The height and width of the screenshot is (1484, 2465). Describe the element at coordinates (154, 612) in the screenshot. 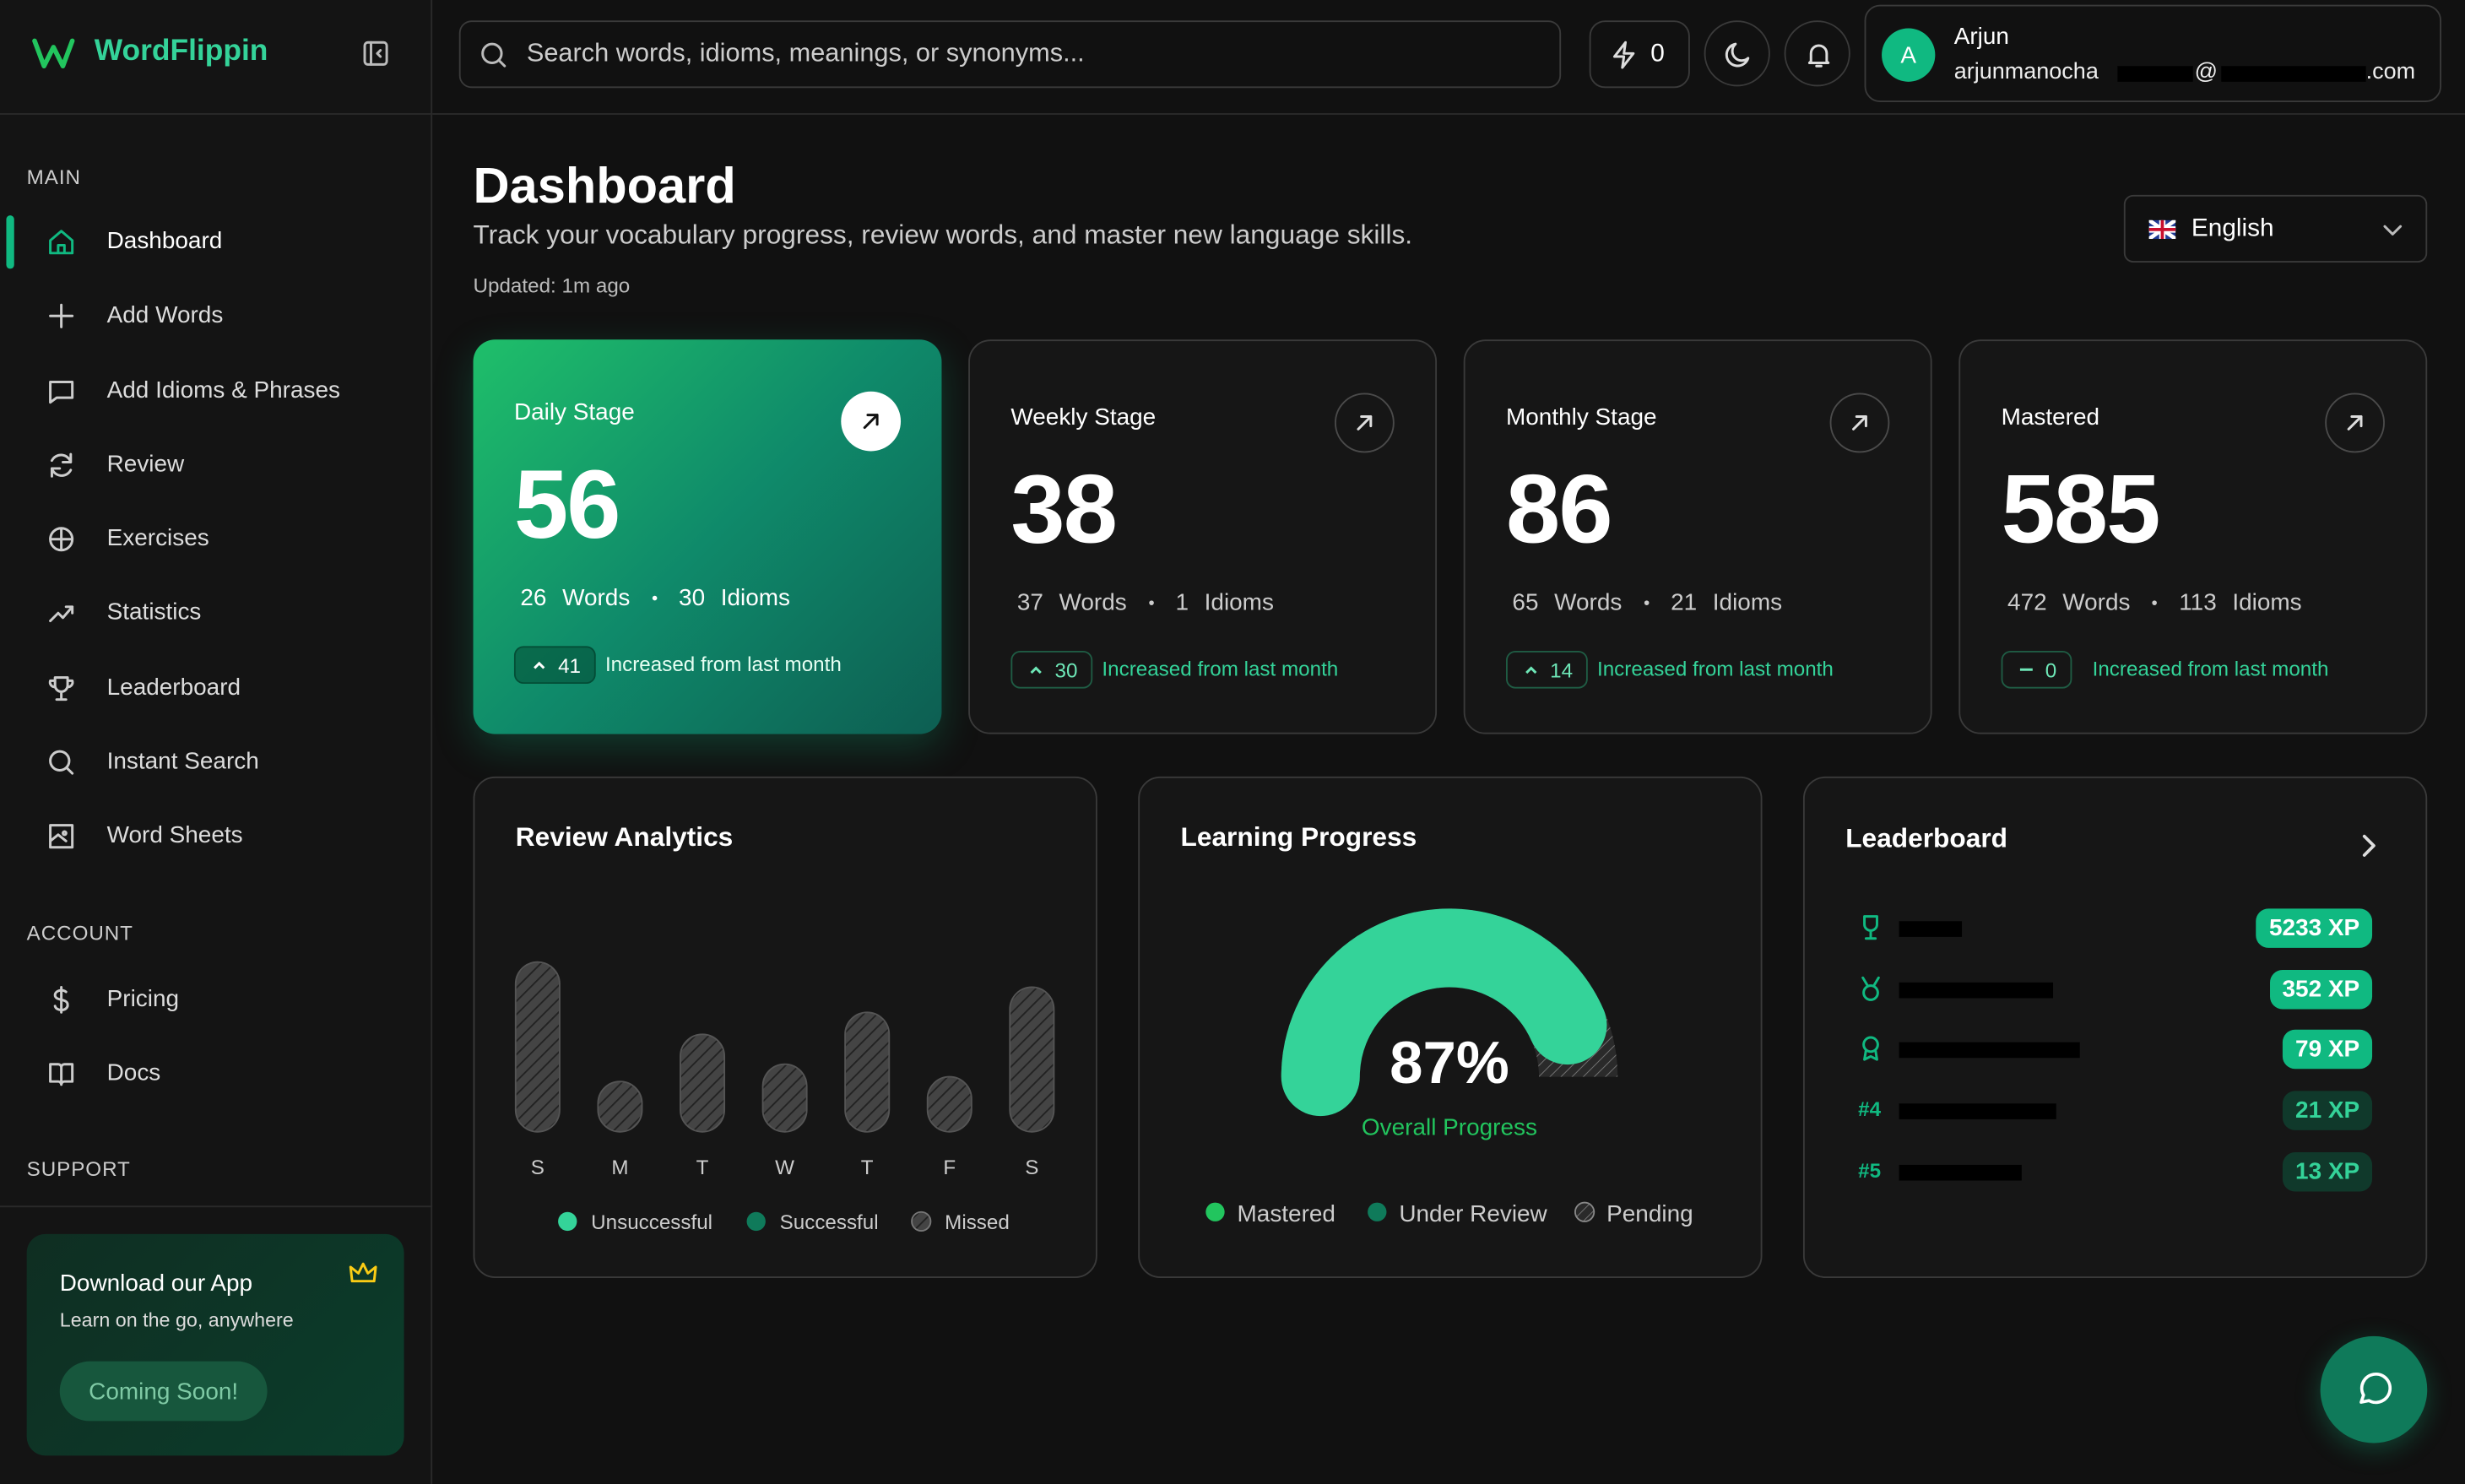

I see `nav-item: Statistics` at that location.